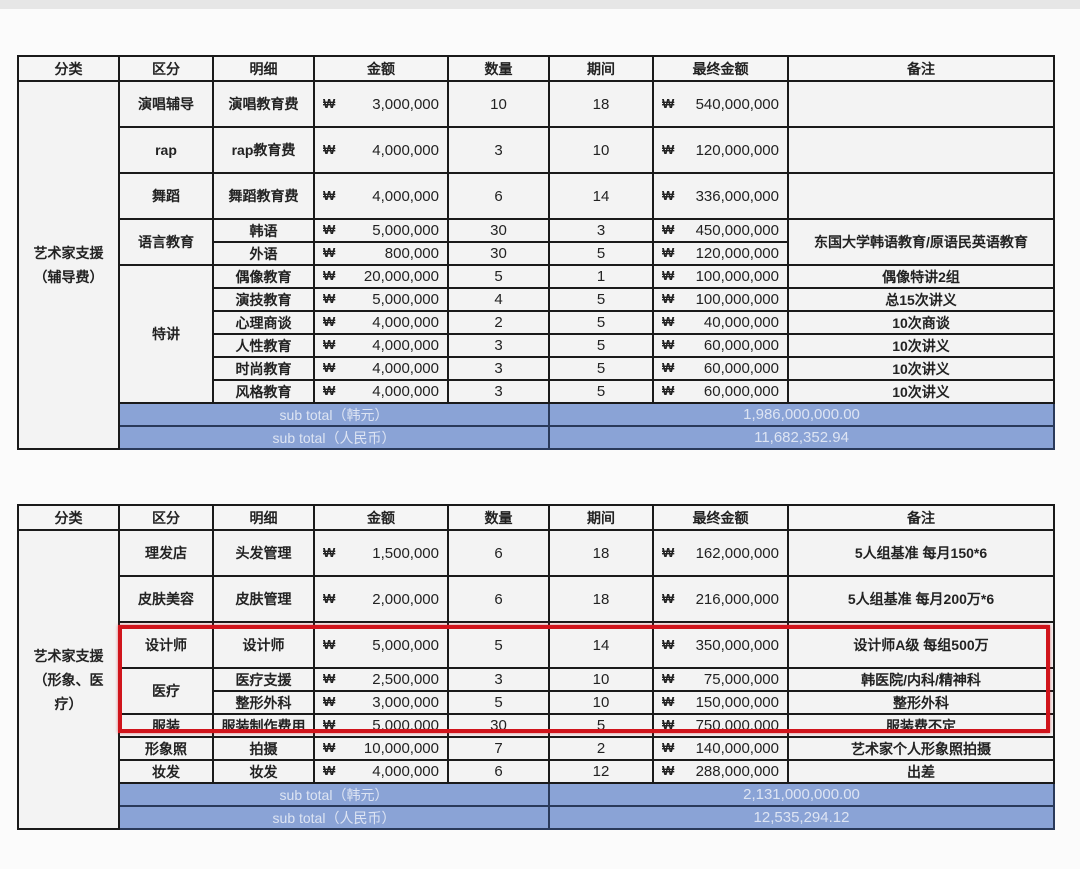 The width and height of the screenshot is (1080, 869). Describe the element at coordinates (263, 230) in the screenshot. I see `detail-cell: 韩语` at that location.